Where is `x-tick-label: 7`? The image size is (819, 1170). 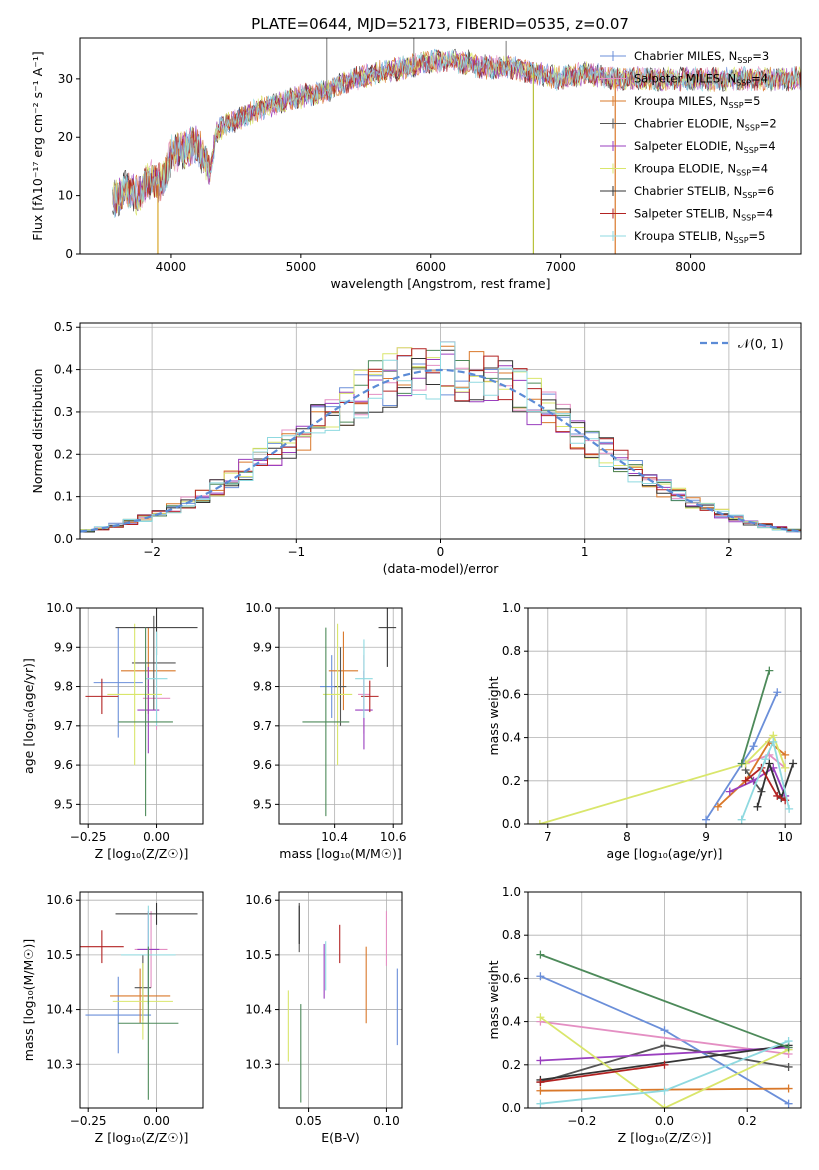 x-tick-label: 7 is located at coordinates (548, 837).